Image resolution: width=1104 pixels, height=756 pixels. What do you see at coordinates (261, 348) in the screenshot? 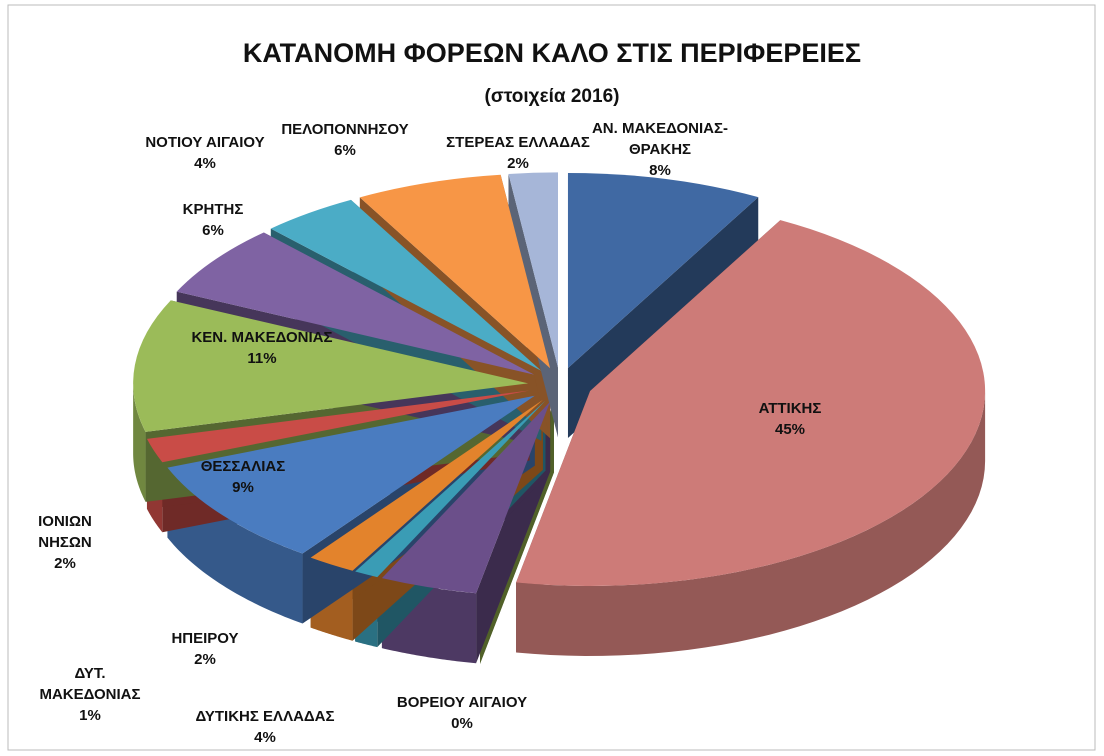
I see `data-label: ΚΕΝ. ΜΑΚΕΔΟΝΙΑΣ 11%` at bounding box center [261, 348].